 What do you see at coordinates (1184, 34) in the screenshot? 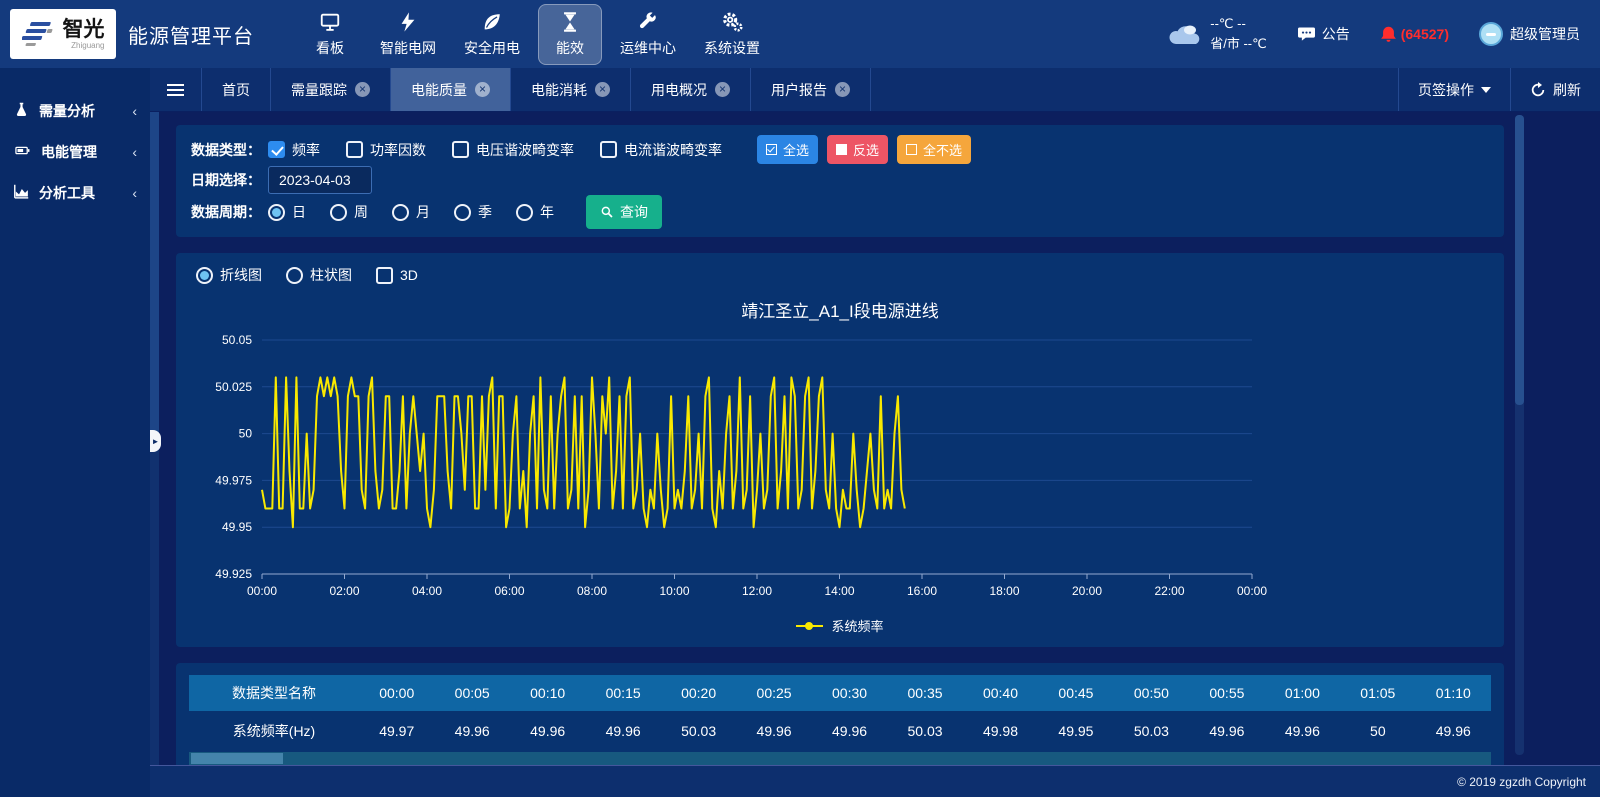
I see `cloud-icon` at bounding box center [1184, 34].